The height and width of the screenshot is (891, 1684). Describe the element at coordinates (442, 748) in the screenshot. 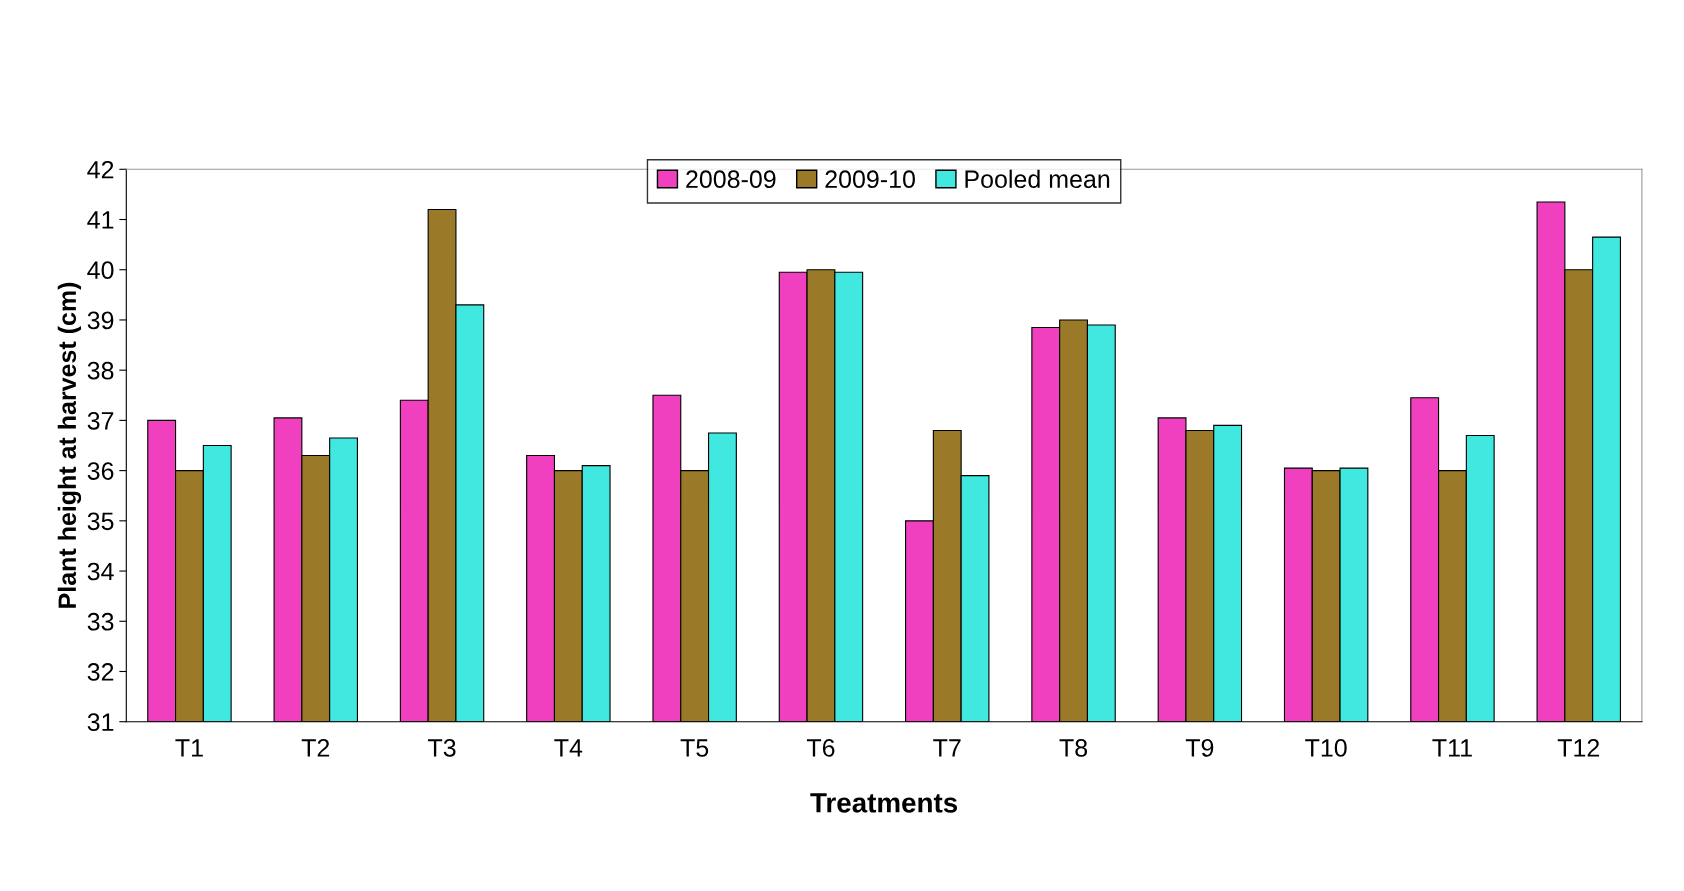

I see `x-tick-label: T3` at that location.